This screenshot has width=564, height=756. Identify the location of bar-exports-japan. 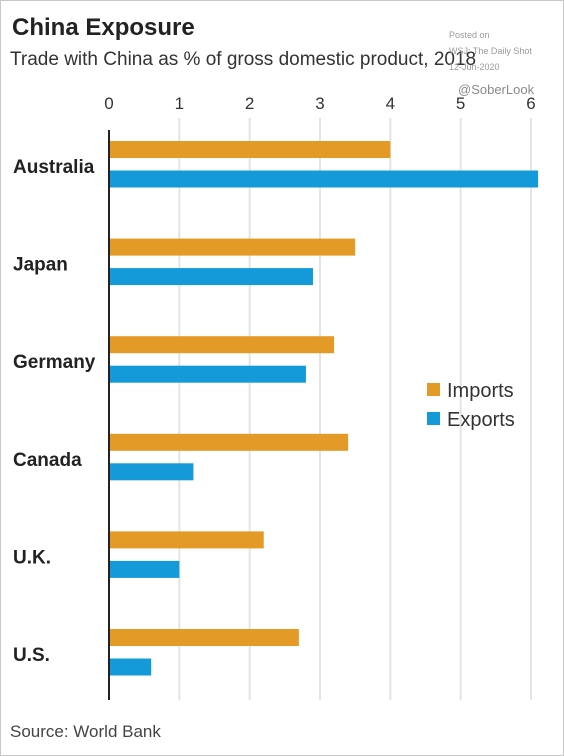
(211, 277).